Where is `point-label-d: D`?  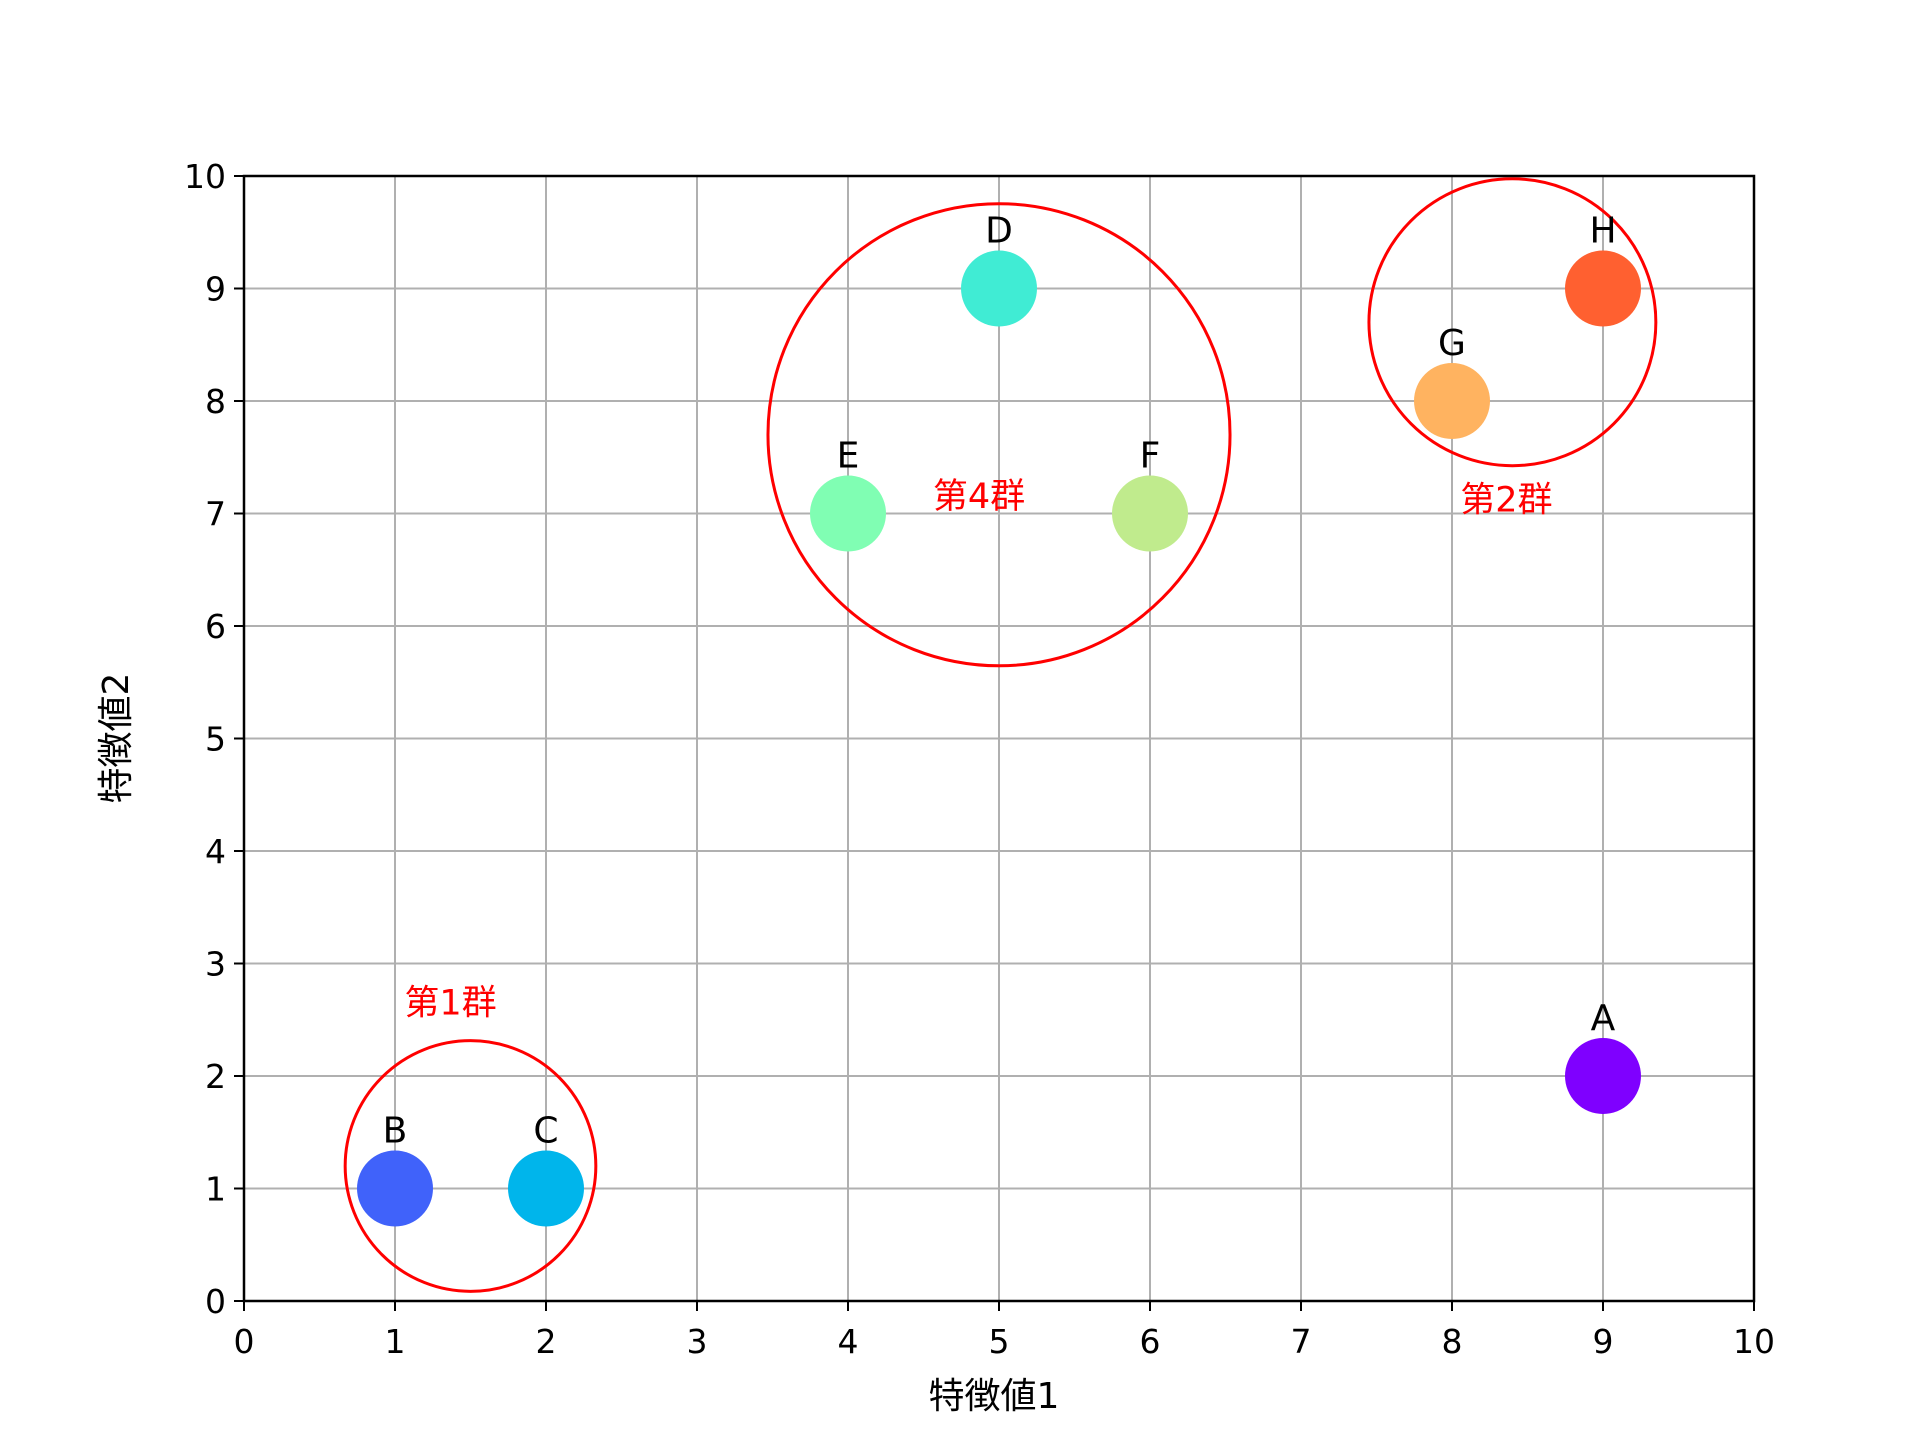
point-label-d: D is located at coordinates (999, 231).